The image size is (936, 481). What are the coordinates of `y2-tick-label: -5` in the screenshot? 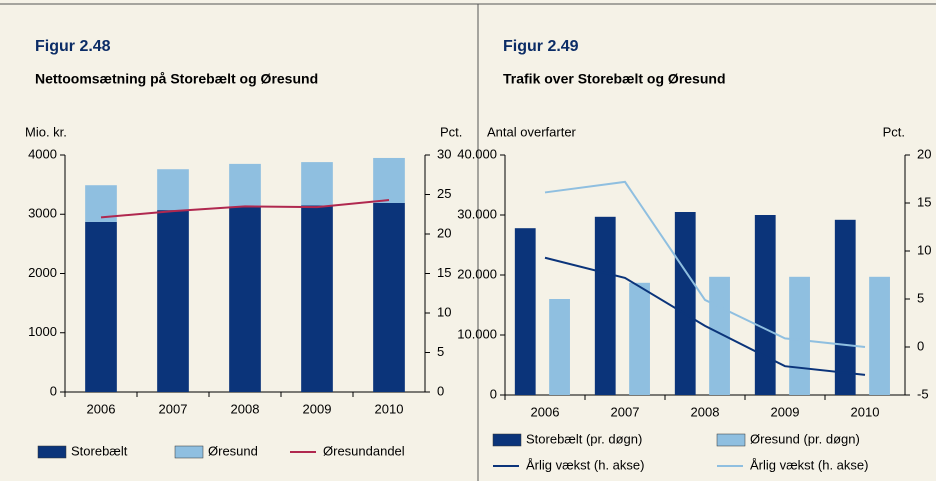 It's located at (923, 393).